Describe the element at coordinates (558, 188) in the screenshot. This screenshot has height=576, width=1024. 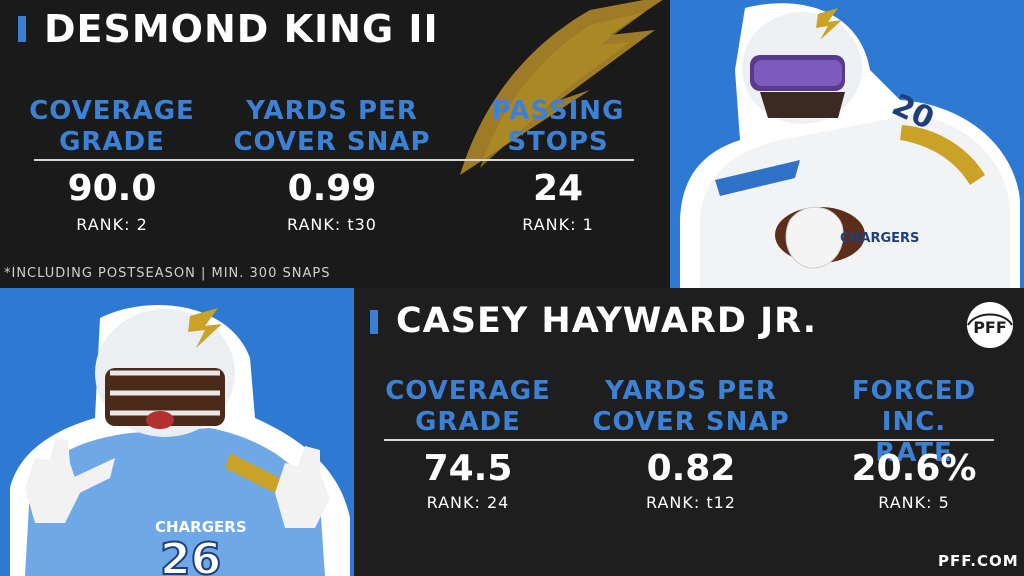
I see `stat-value-passing-stops: 24` at that location.